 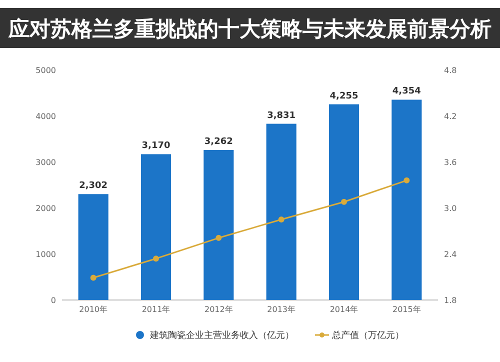 I want to click on x-tick-label: 2010年, so click(x=93, y=309).